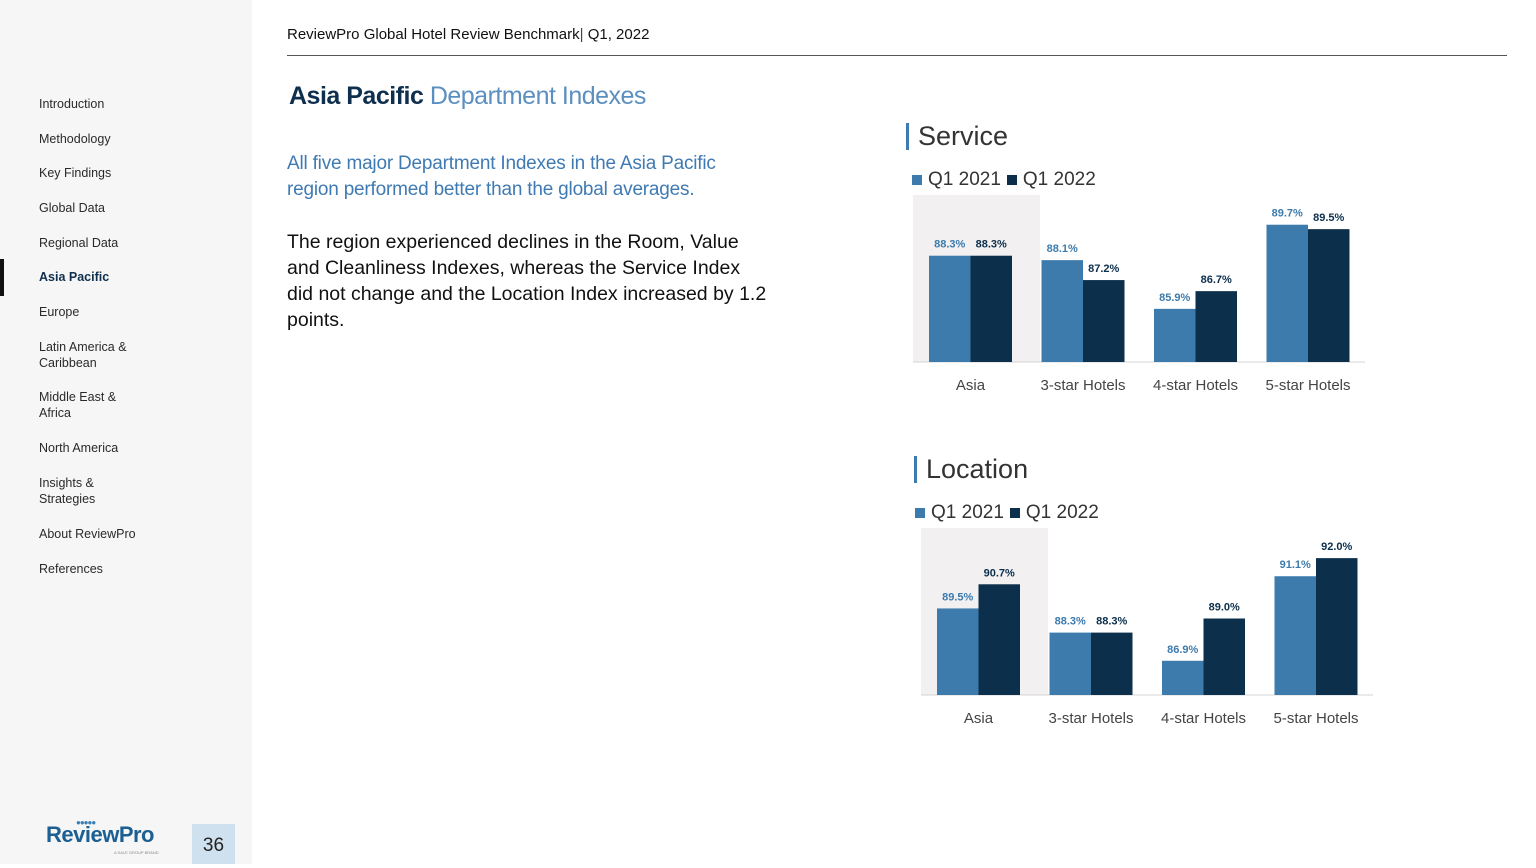 This screenshot has width=1536, height=868. Describe the element at coordinates (75, 173) in the screenshot. I see `sidebar-item-key-findings: Key Findings` at that location.